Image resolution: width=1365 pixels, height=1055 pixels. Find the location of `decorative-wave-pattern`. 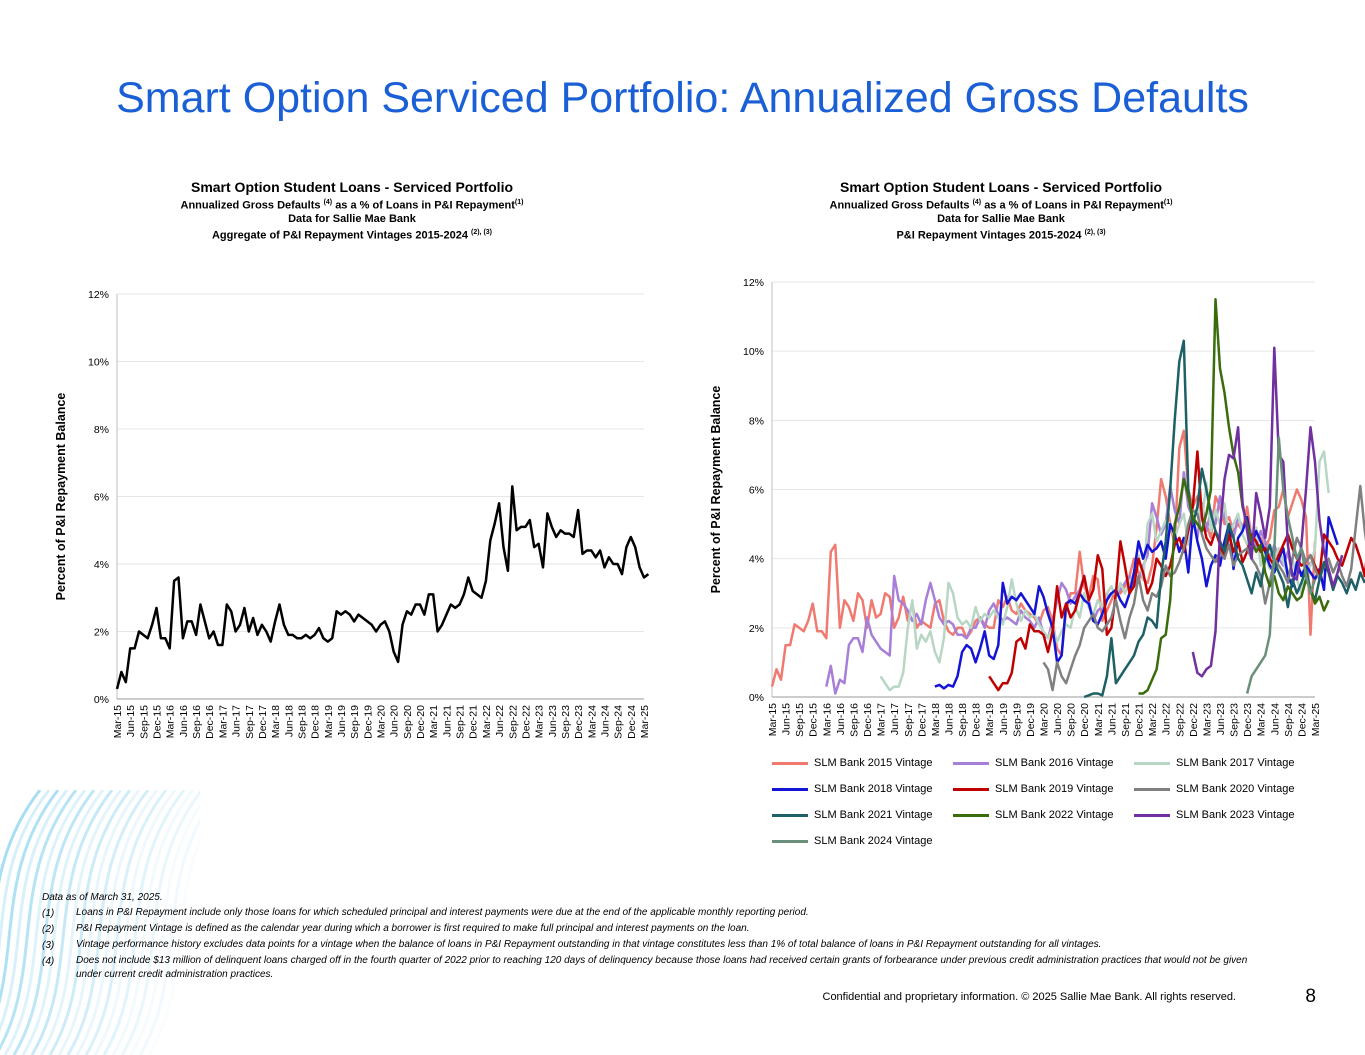

decorative-wave-pattern is located at coordinates (100, 922).